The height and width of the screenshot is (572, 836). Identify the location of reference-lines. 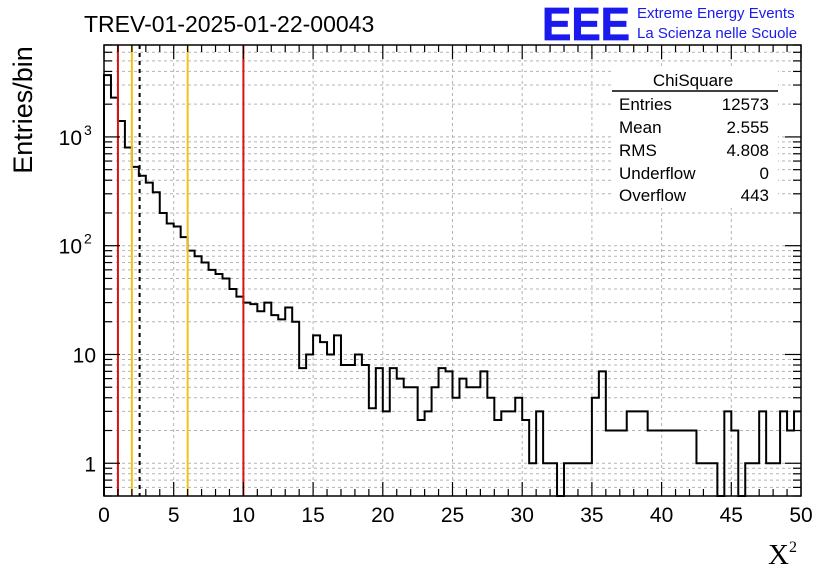
(180, 270).